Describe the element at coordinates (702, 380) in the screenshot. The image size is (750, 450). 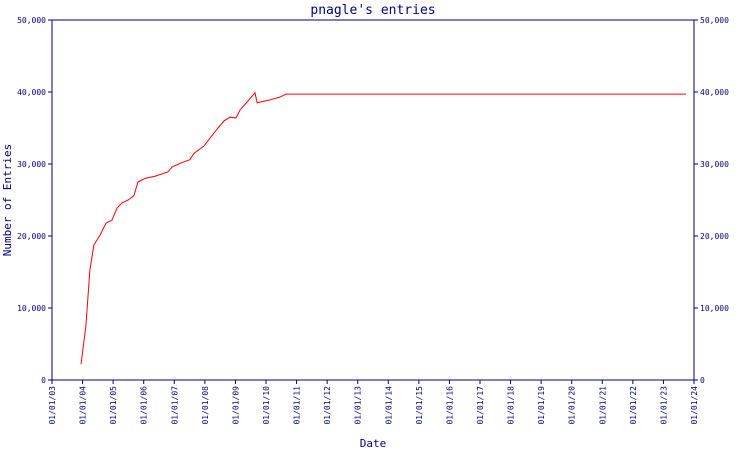
I see `y2-tick-label: 0` at that location.